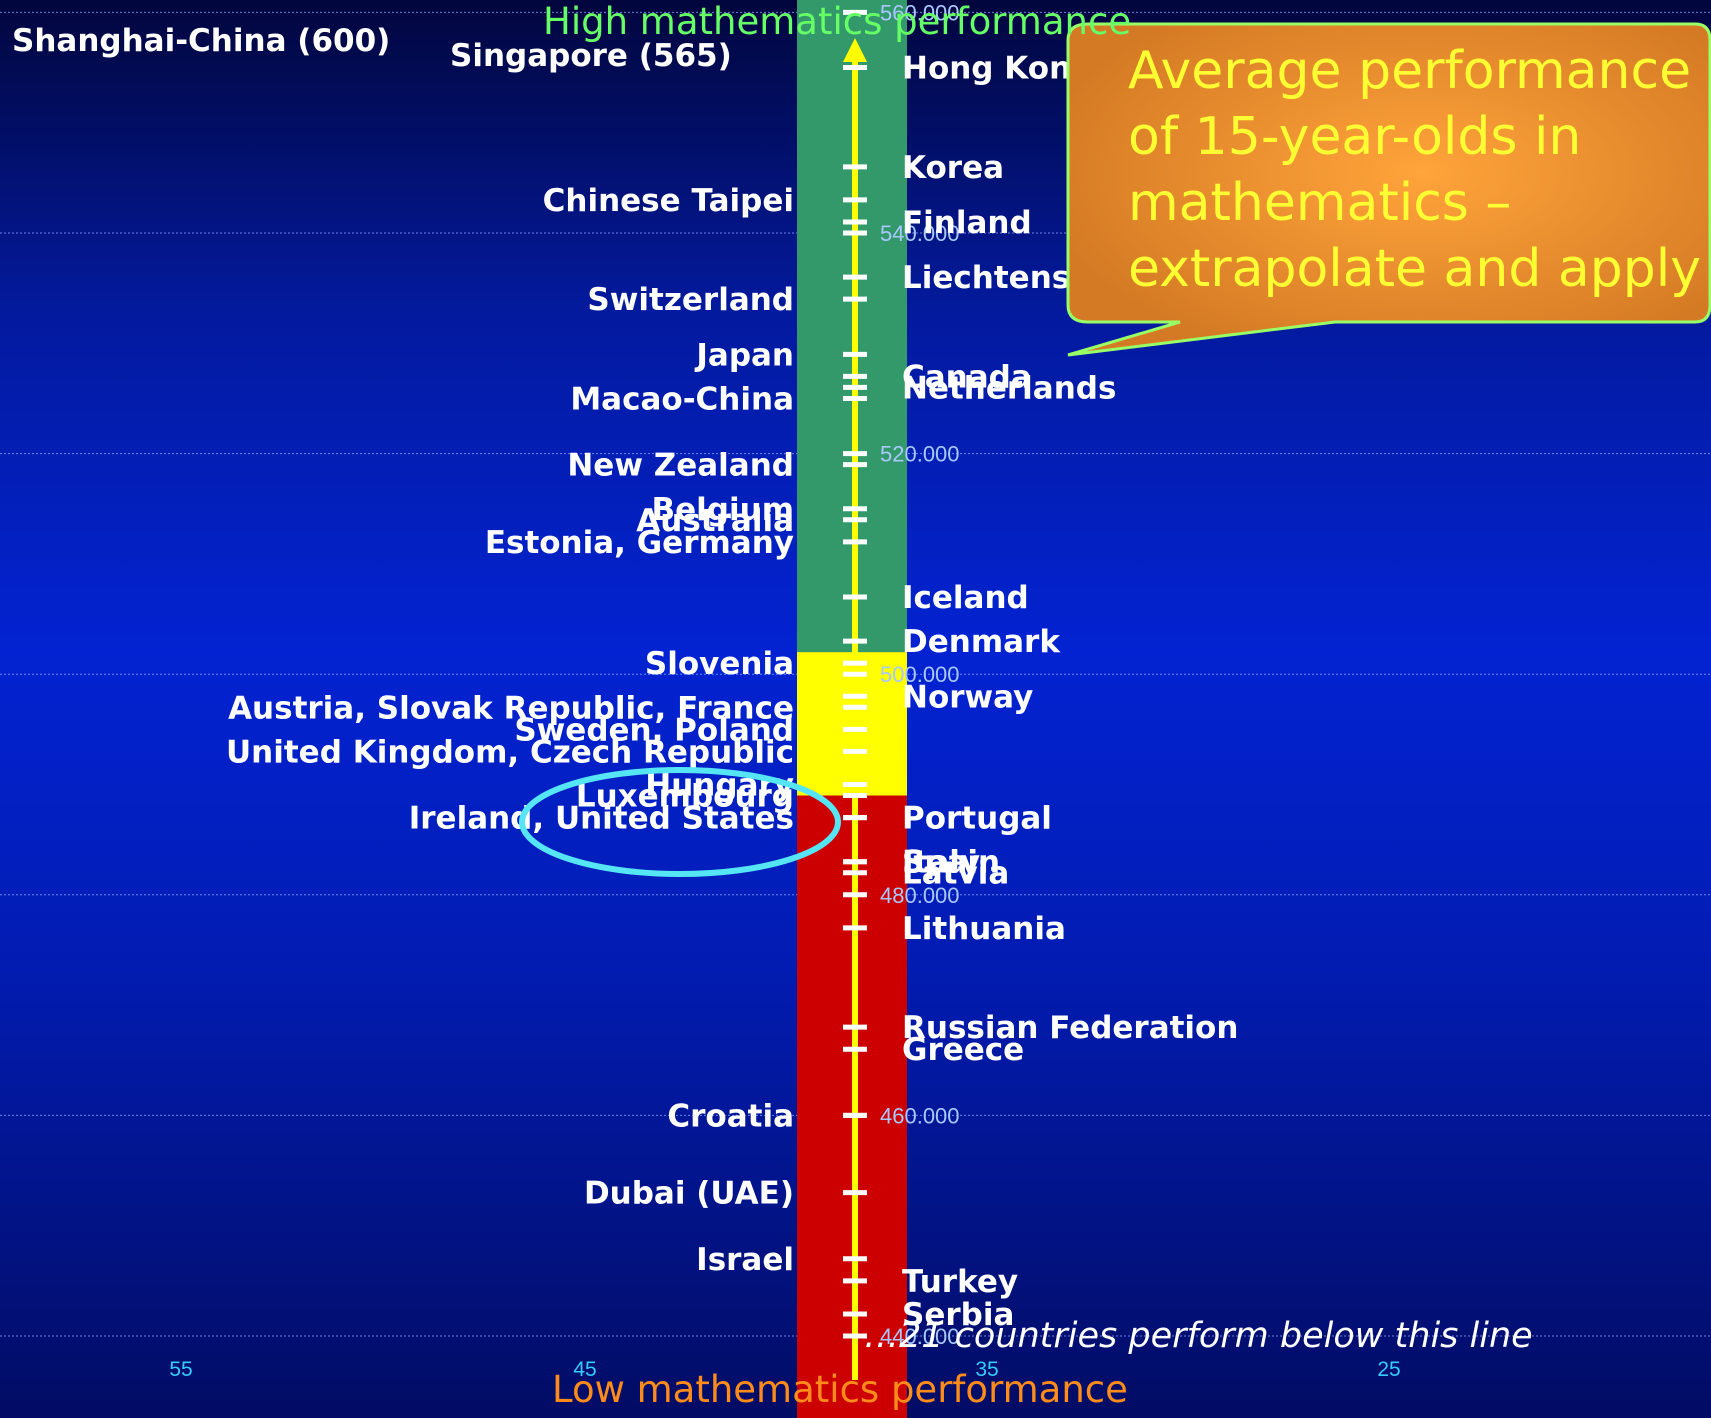 Image resolution: width=1711 pixels, height=1418 pixels. Describe the element at coordinates (920, 12) in the screenshot. I see `y-tick-label-560: 560.000` at that location.